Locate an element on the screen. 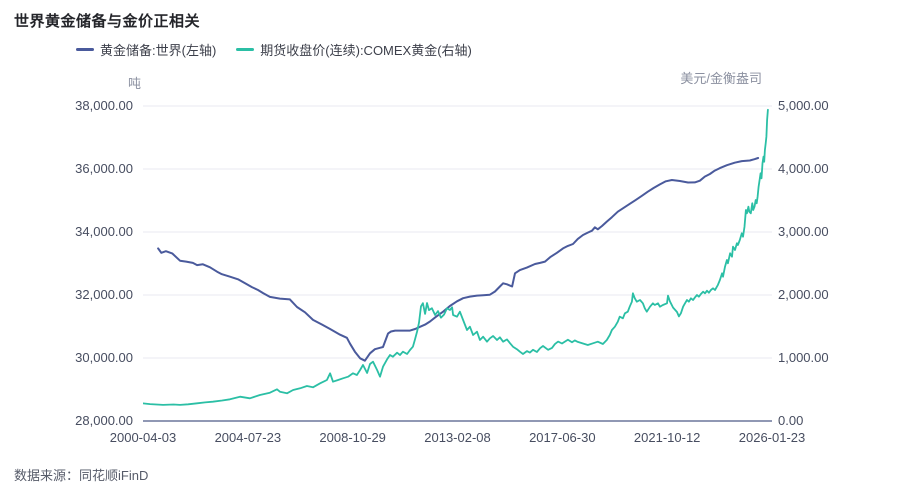 This screenshot has height=500, width=901. right-axis-tick: 1,000.00 is located at coordinates (803, 357).